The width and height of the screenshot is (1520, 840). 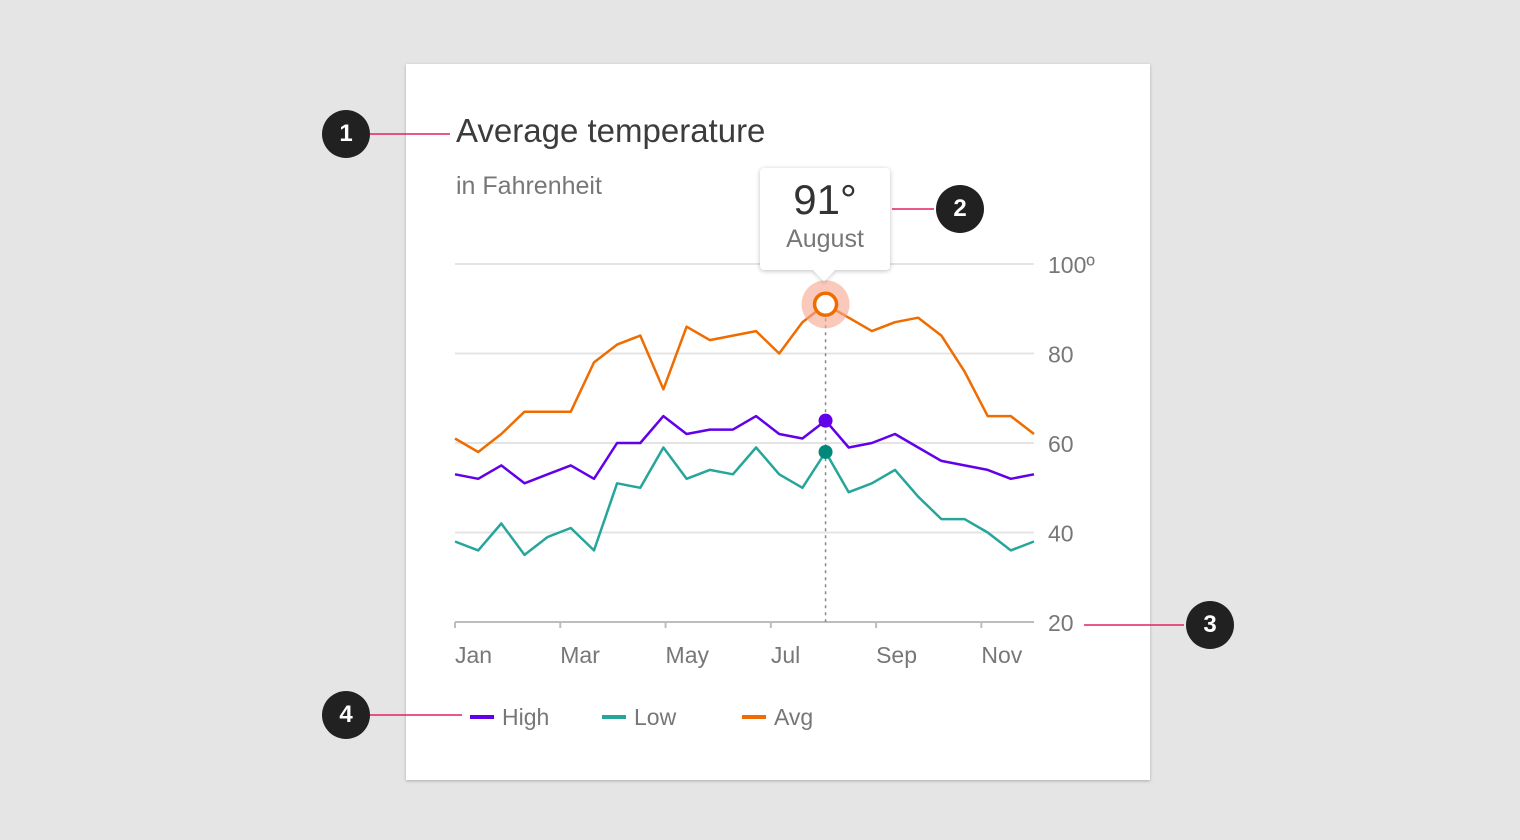 I want to click on avg-point-marker, so click(x=825, y=304).